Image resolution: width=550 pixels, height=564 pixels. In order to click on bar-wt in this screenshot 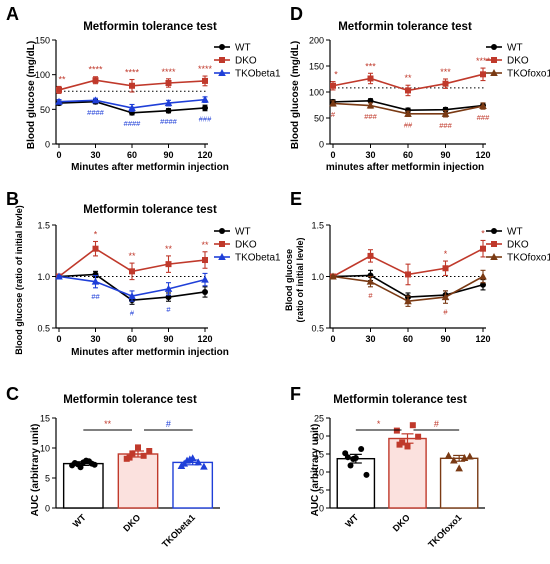, I will do `click(83, 485)`.